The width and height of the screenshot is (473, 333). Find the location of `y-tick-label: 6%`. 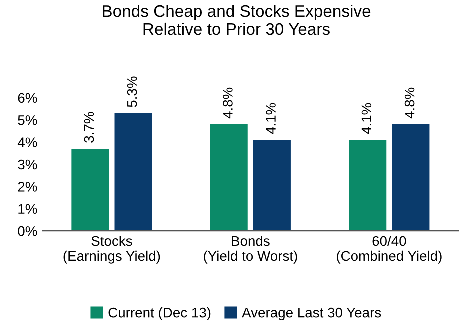

y-tick-label: 6% is located at coordinates (28, 98).